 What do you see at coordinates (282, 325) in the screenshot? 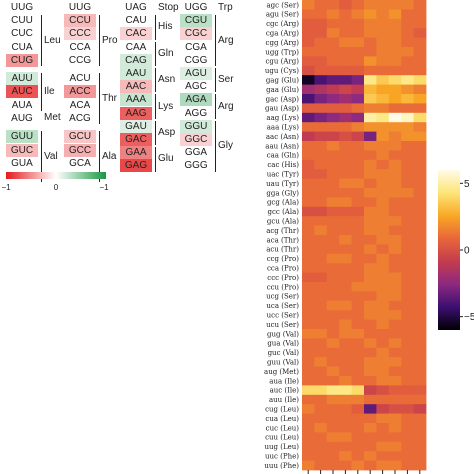
I see `heatmap-row-label: ucu (Ser)` at bounding box center [282, 325].